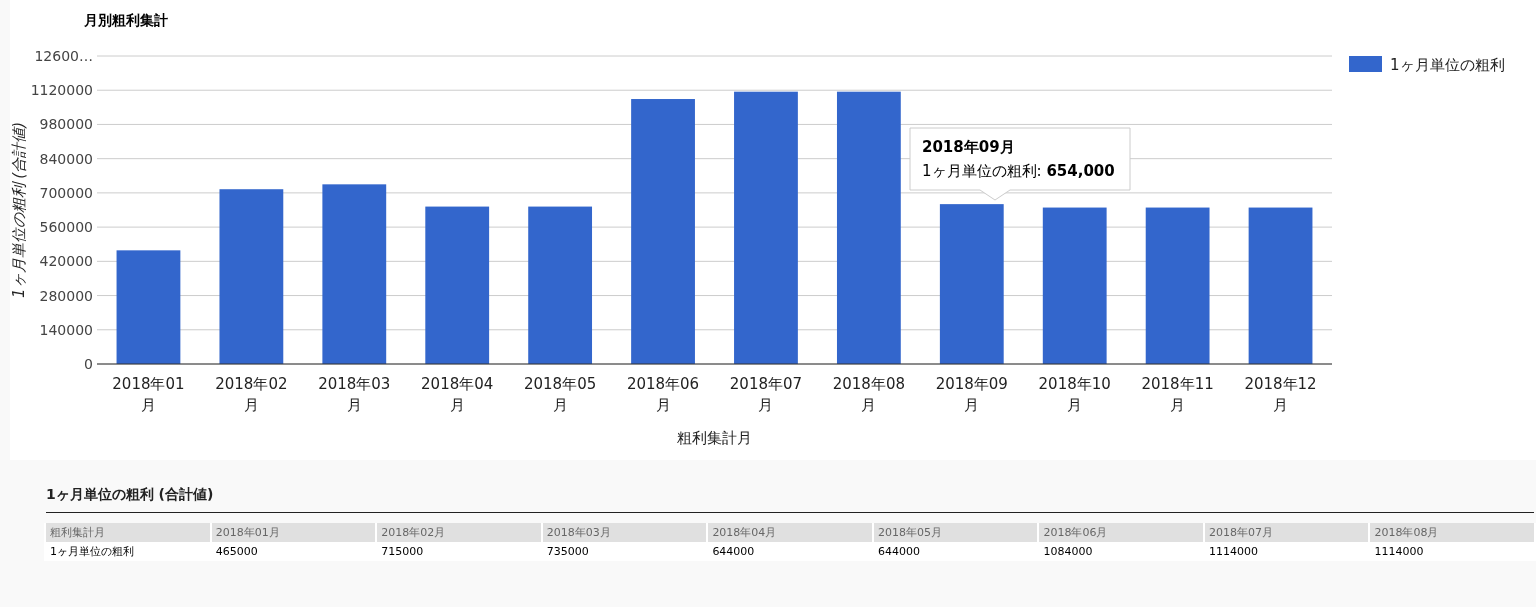 Image resolution: width=1536 pixels, height=607 pixels. What do you see at coordinates (128, 532) in the screenshot?
I see `text: 粗利集計月` at bounding box center [128, 532].